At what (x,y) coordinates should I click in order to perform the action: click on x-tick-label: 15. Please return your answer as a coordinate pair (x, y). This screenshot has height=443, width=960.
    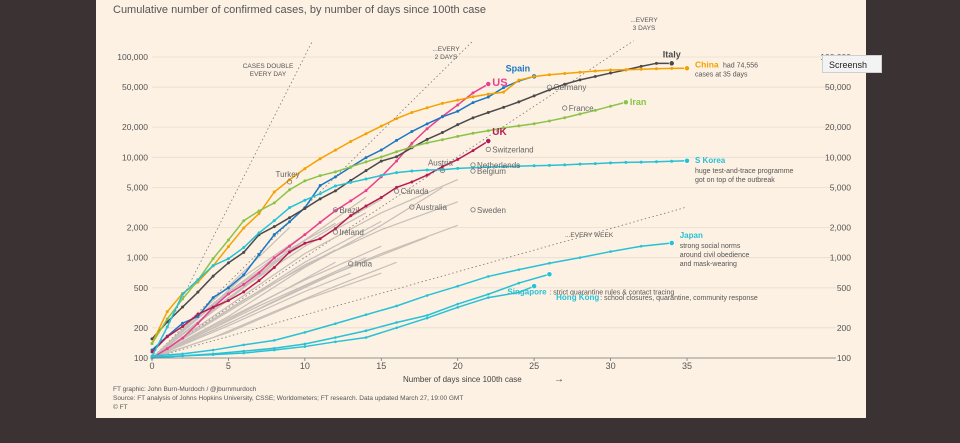
    Looking at the image, I should click on (381, 366).